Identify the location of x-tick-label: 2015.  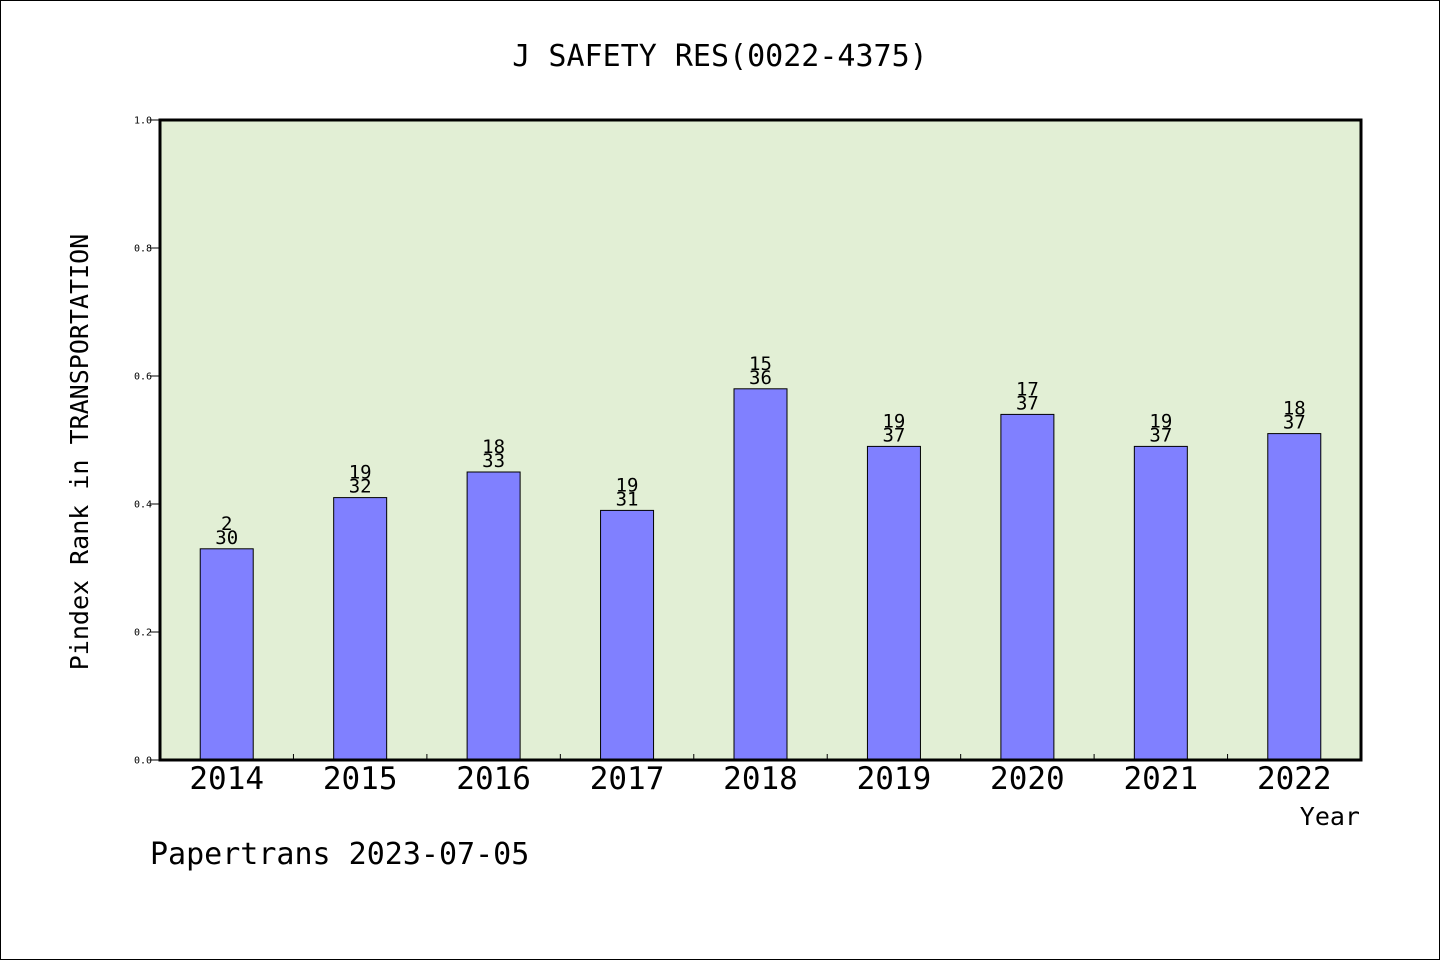
(360, 779).